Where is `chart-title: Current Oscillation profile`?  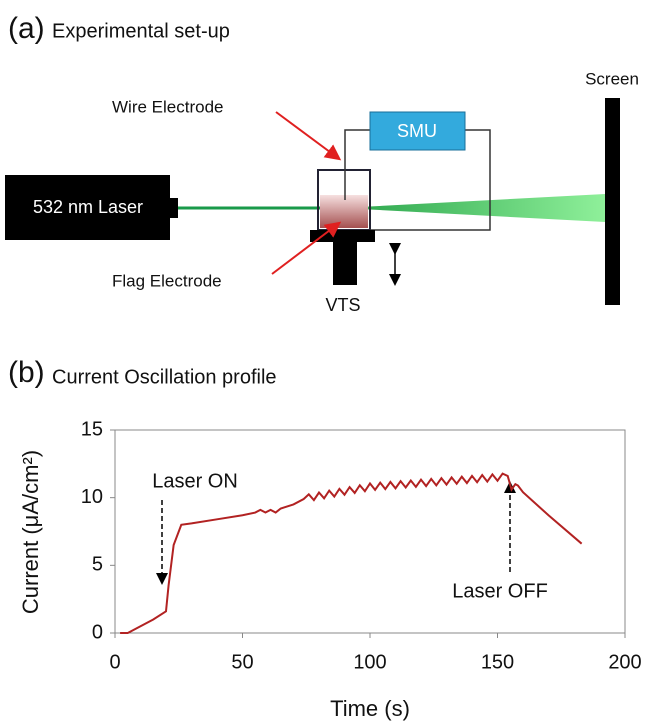 chart-title: Current Oscillation profile is located at coordinates (164, 377).